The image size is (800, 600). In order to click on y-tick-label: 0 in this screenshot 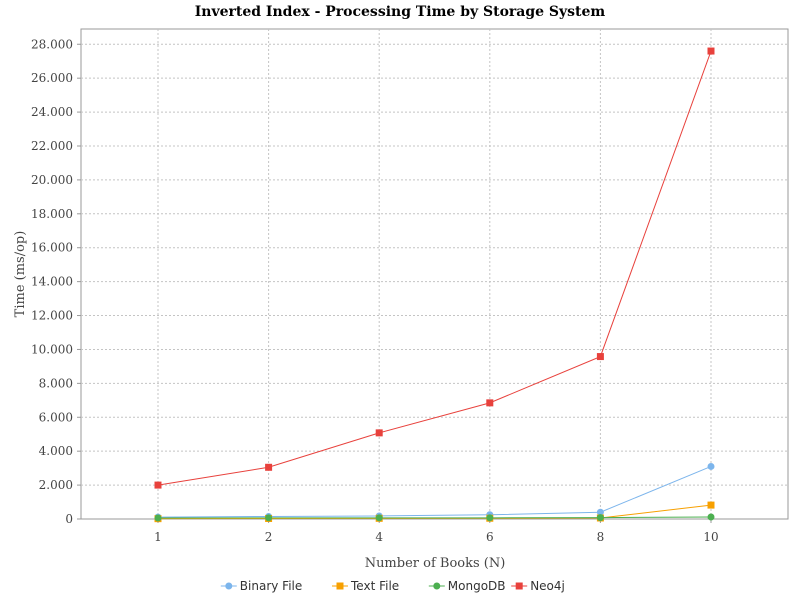, I will do `click(69, 519)`.